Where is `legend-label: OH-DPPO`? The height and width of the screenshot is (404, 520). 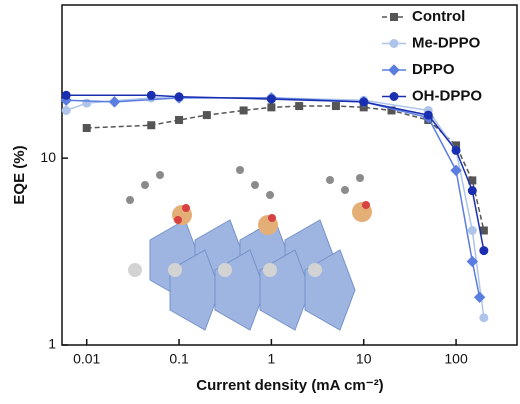 legend-label: OH-DPPO is located at coordinates (447, 95).